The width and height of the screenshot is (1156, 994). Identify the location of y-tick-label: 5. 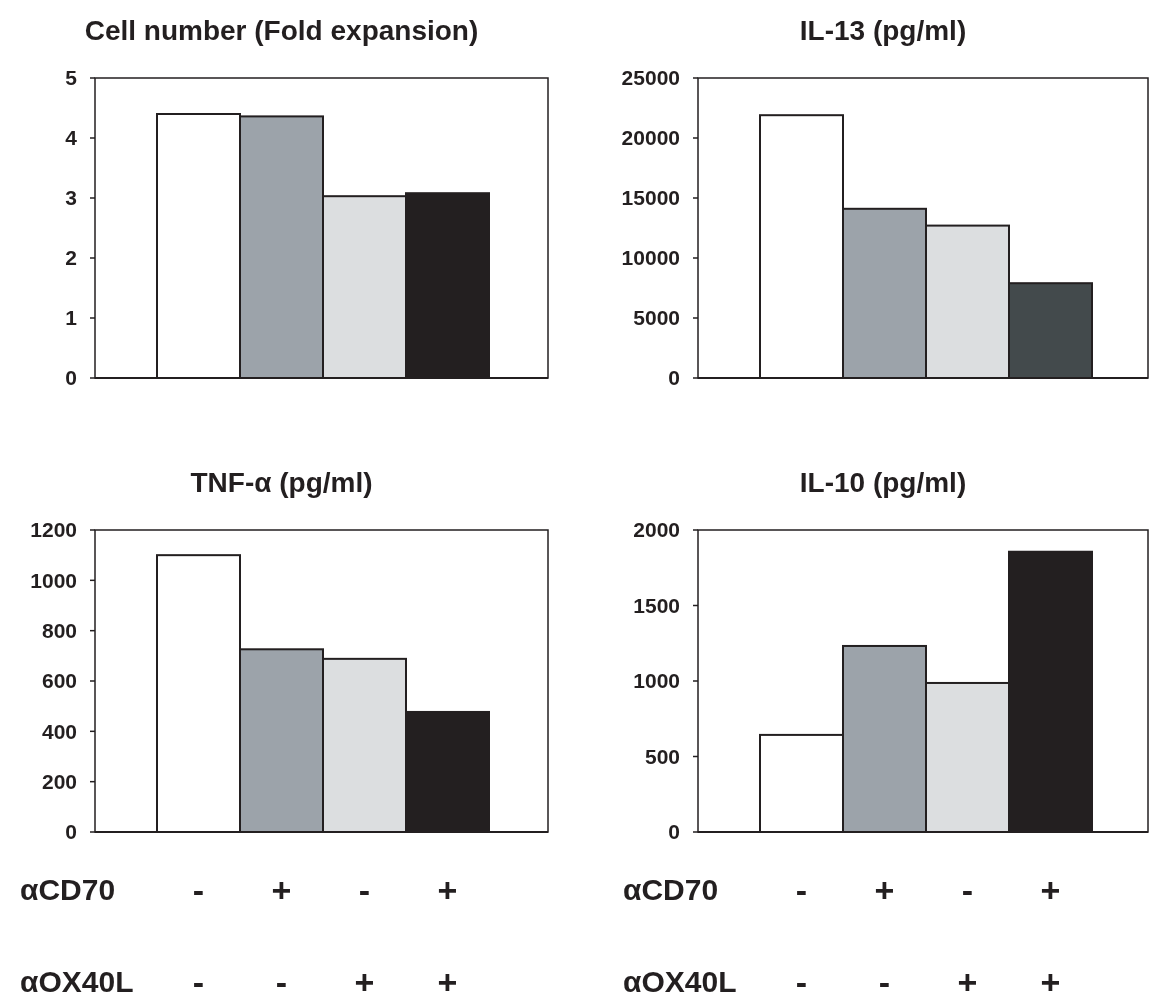
(71, 78).